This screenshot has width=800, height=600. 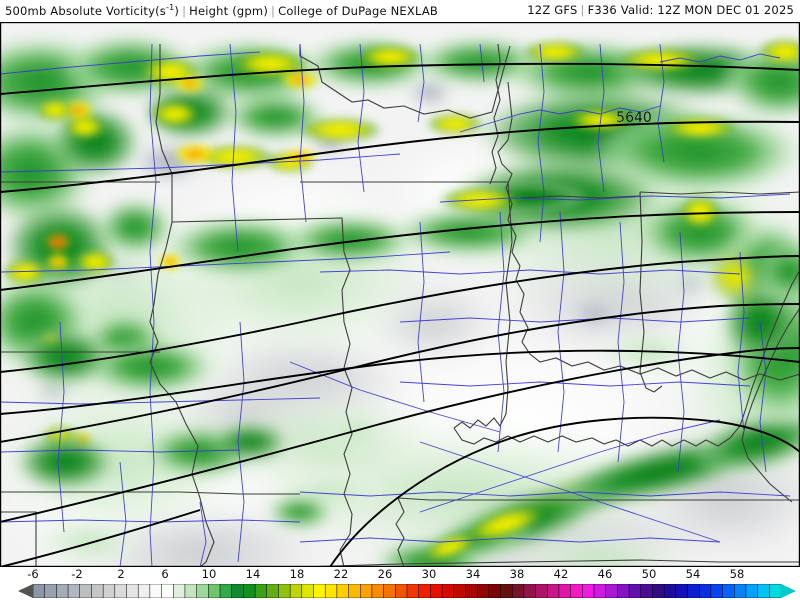 I want to click on colorbar-left-arrow, so click(x=25, y=591).